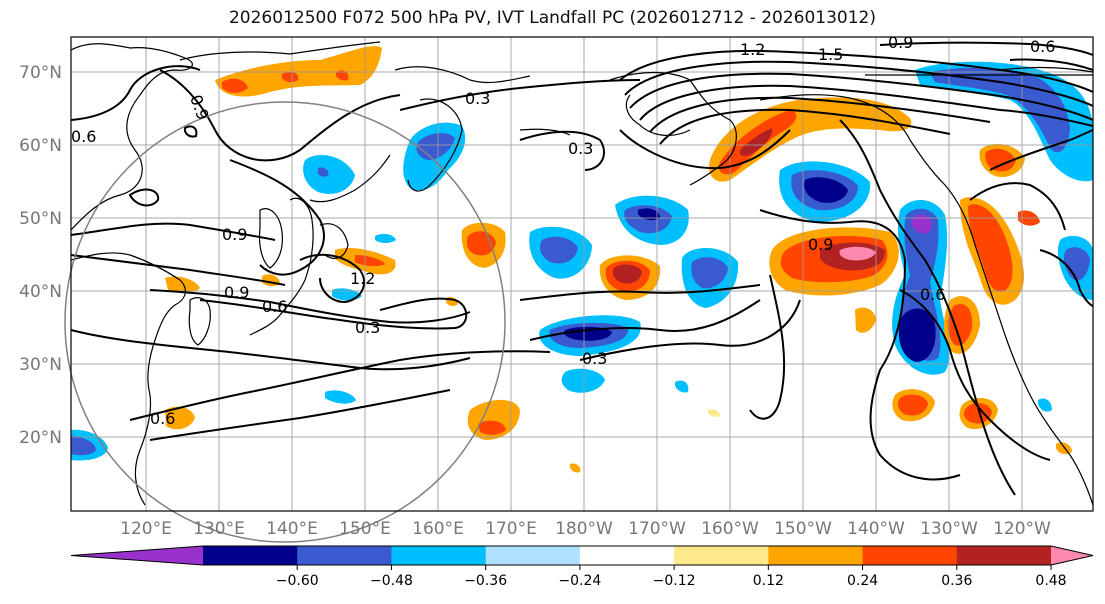  I want to click on lat-label: 30°N, so click(40, 365).